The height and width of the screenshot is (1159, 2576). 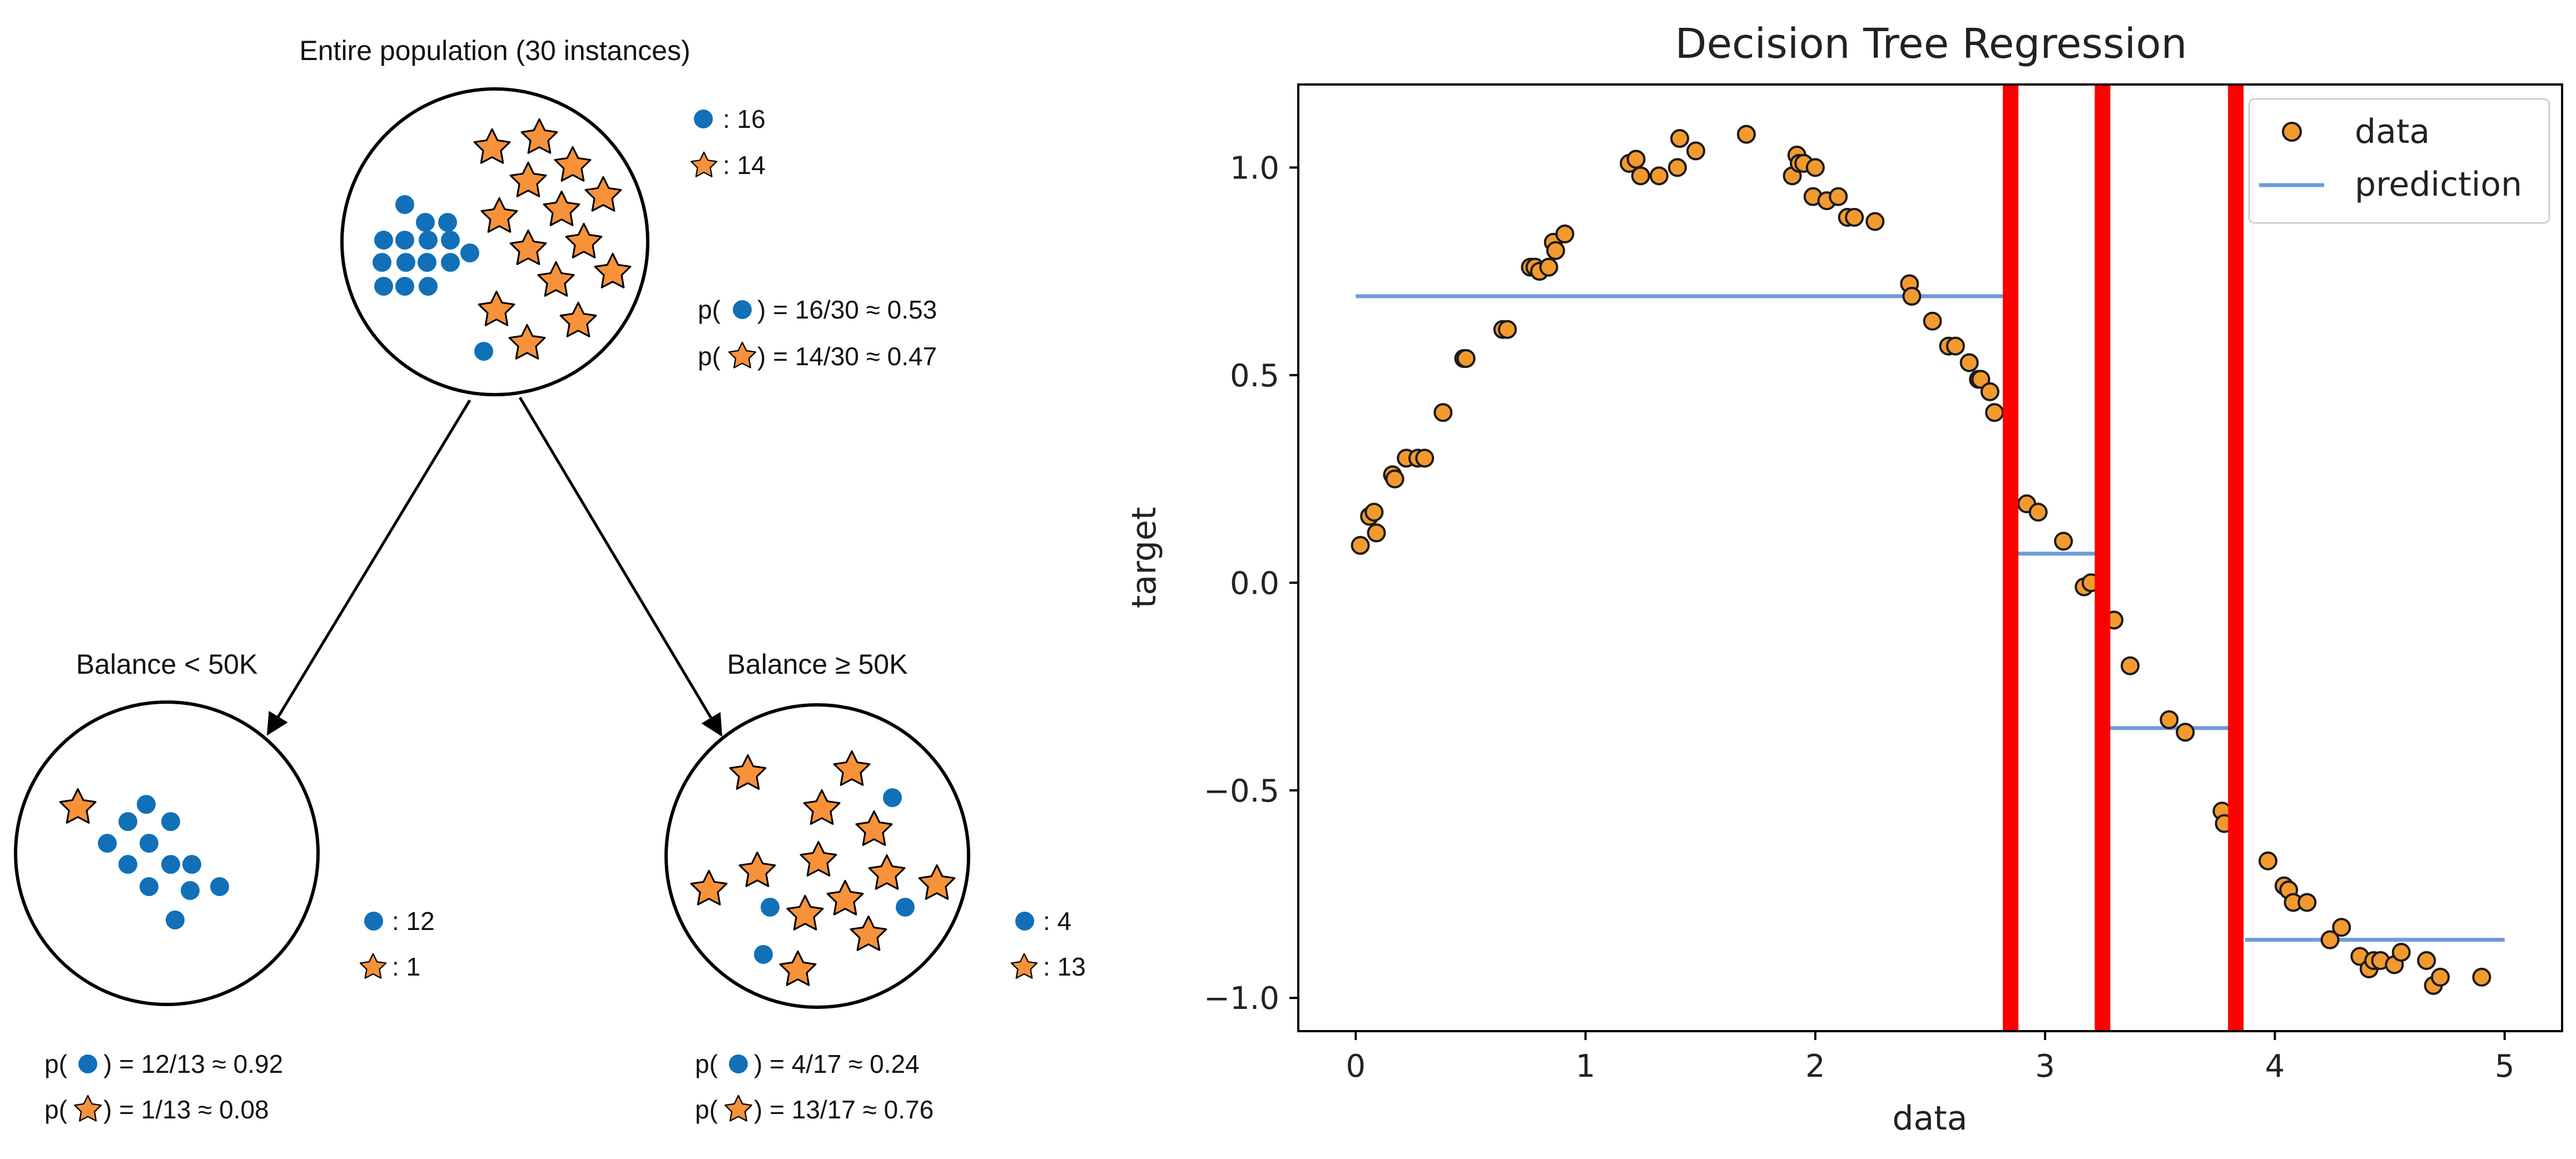 What do you see at coordinates (1254, 168) in the screenshot?
I see `y-tick-label: 1.0` at bounding box center [1254, 168].